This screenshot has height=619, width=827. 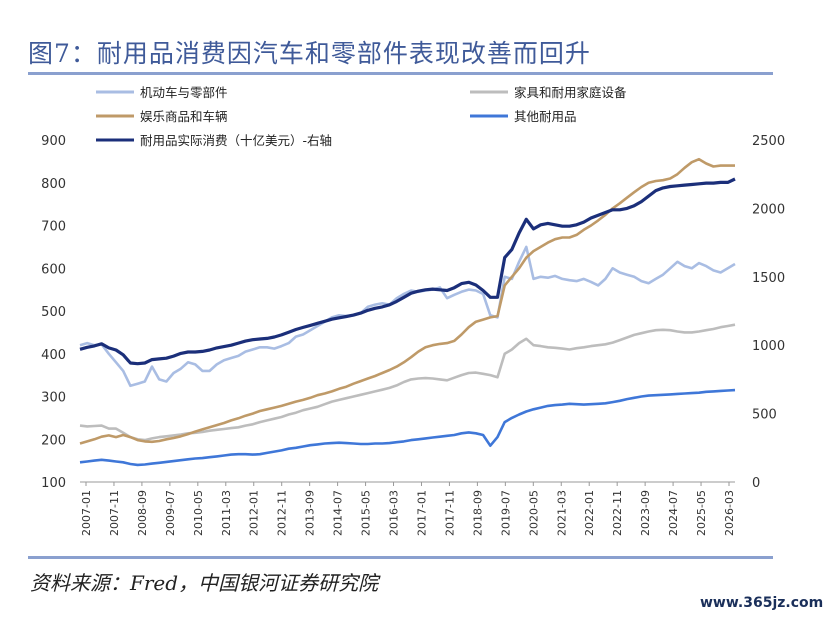 What do you see at coordinates (762, 603) in the screenshot?
I see `watermark: www.365jz.com` at bounding box center [762, 603].